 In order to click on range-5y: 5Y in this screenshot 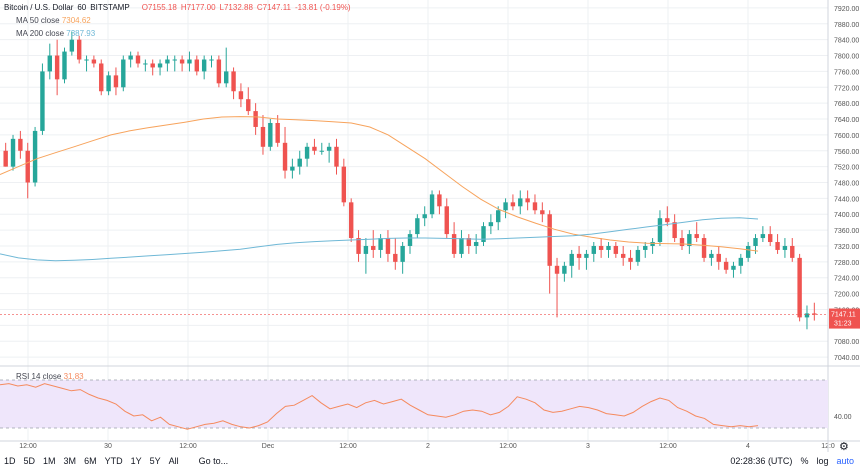, I will do `click(155, 461)`.